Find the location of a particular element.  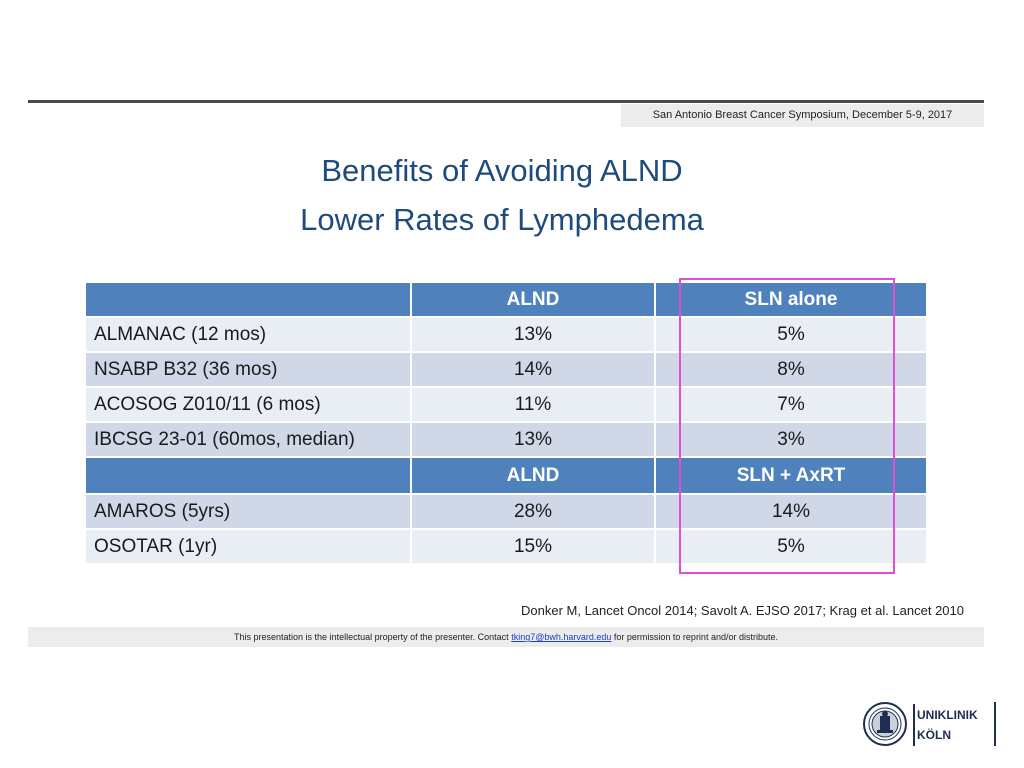

table-header-row: ALND SLN alone is located at coordinates (506, 299).